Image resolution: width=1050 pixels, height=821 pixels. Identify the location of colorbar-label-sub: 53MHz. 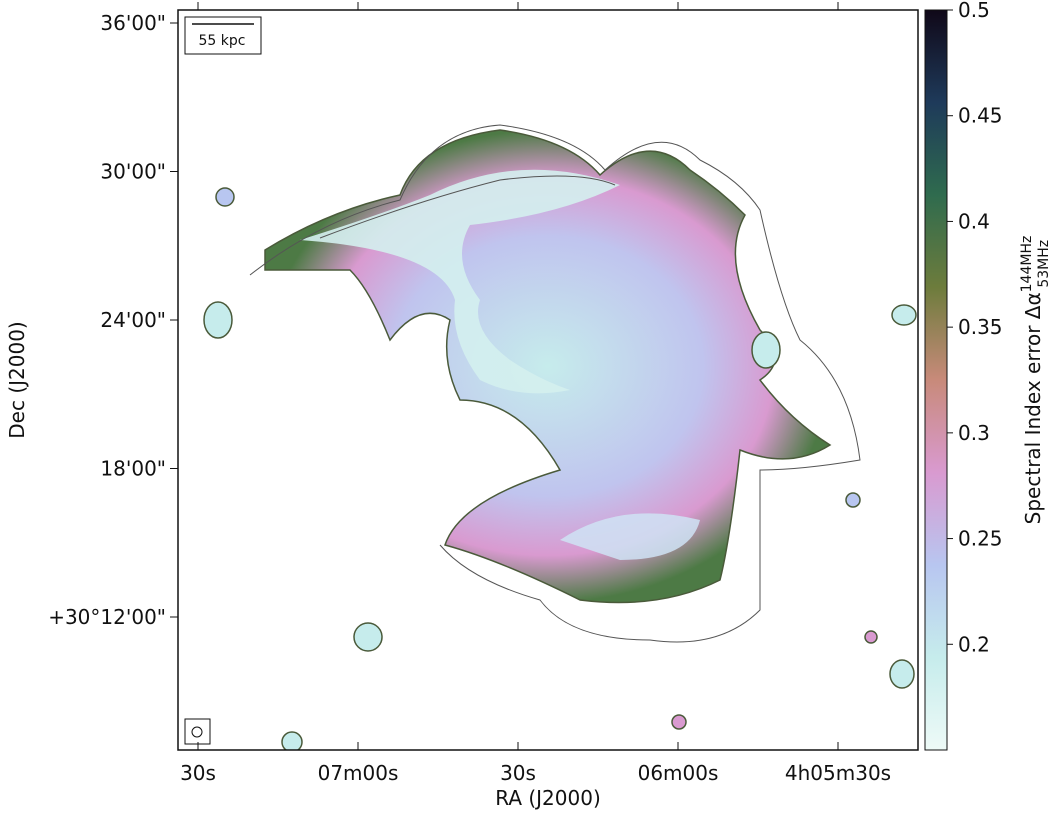
(1043, 264).